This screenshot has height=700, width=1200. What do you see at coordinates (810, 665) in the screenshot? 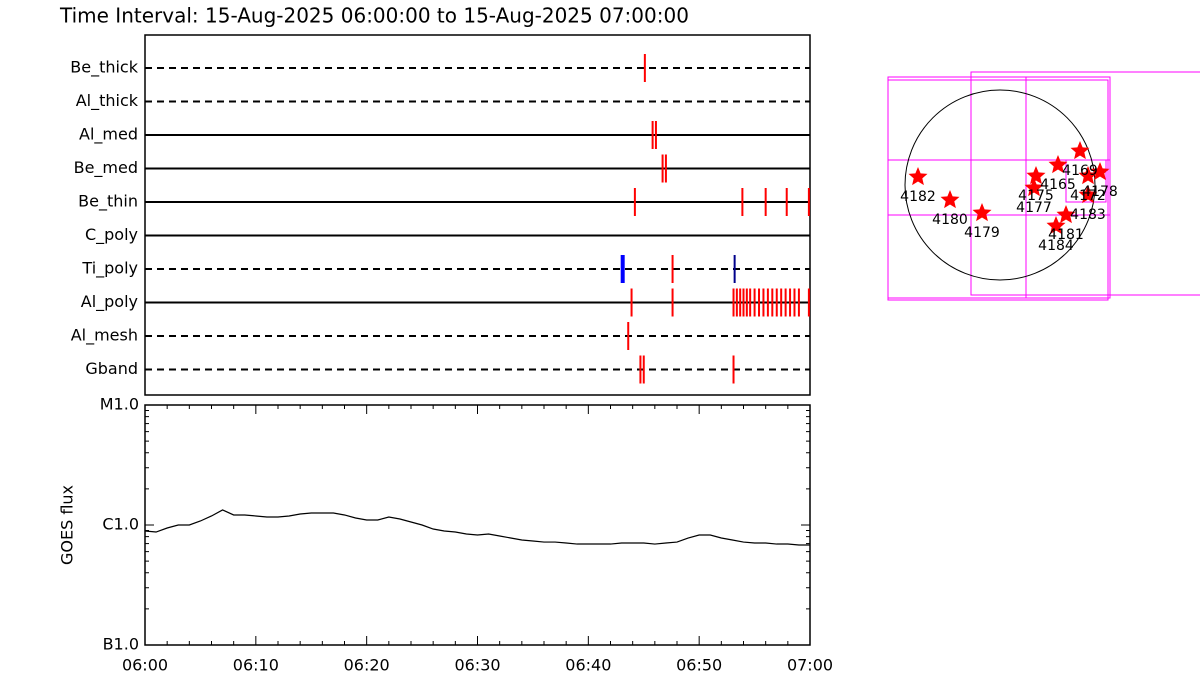
I see `x-tick-label: 07:00` at bounding box center [810, 665].